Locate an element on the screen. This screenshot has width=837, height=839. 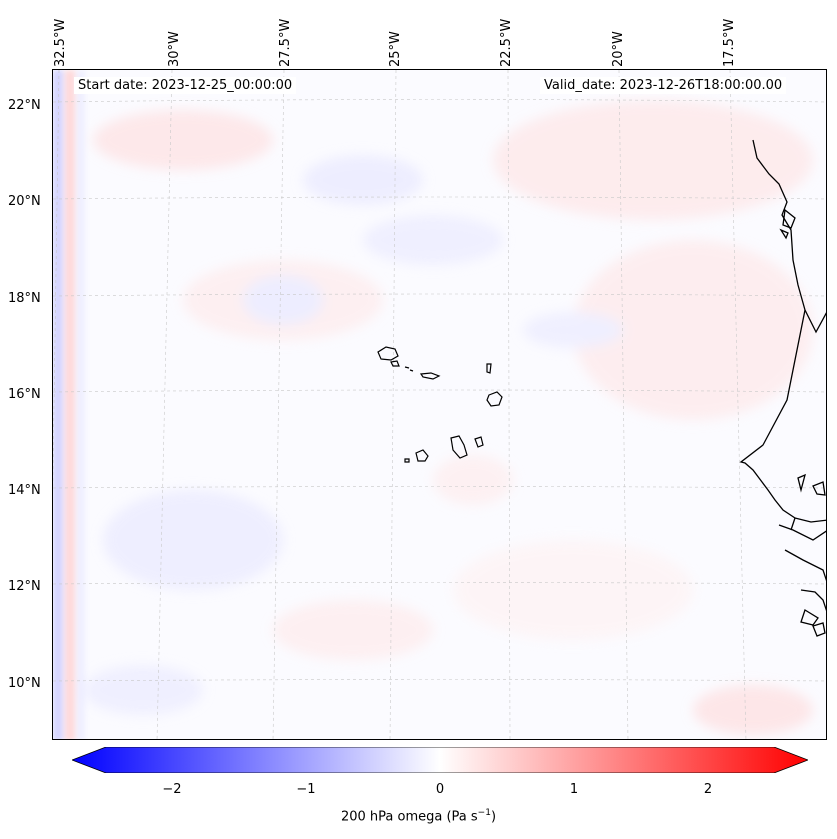
start-date-label: Start date: 2023-12-25_00:00:00 is located at coordinates (185, 85).